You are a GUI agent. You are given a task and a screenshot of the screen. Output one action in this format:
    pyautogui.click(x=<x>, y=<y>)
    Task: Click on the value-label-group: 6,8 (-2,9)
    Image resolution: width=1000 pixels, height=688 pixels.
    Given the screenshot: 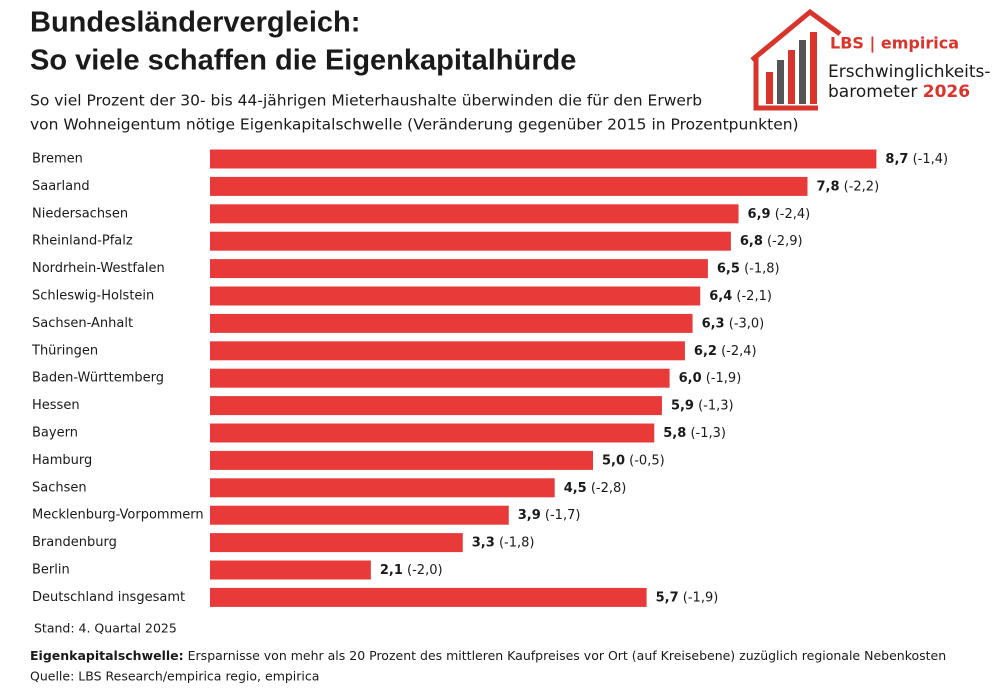 What is the action you would take?
    pyautogui.click(x=771, y=241)
    